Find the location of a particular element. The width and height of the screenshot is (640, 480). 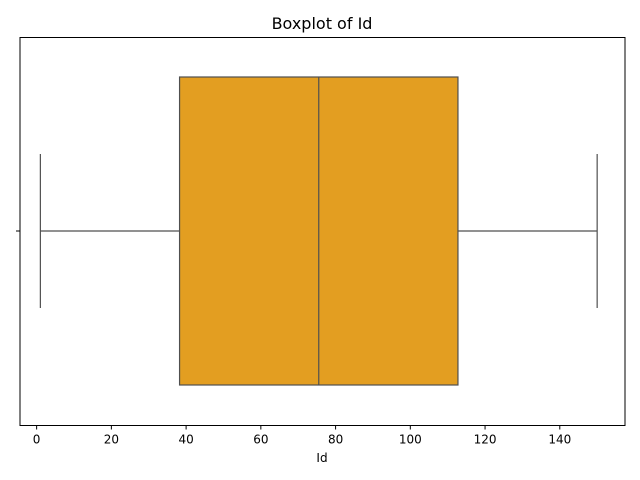

x-tick-label: 40 is located at coordinates (185, 440).